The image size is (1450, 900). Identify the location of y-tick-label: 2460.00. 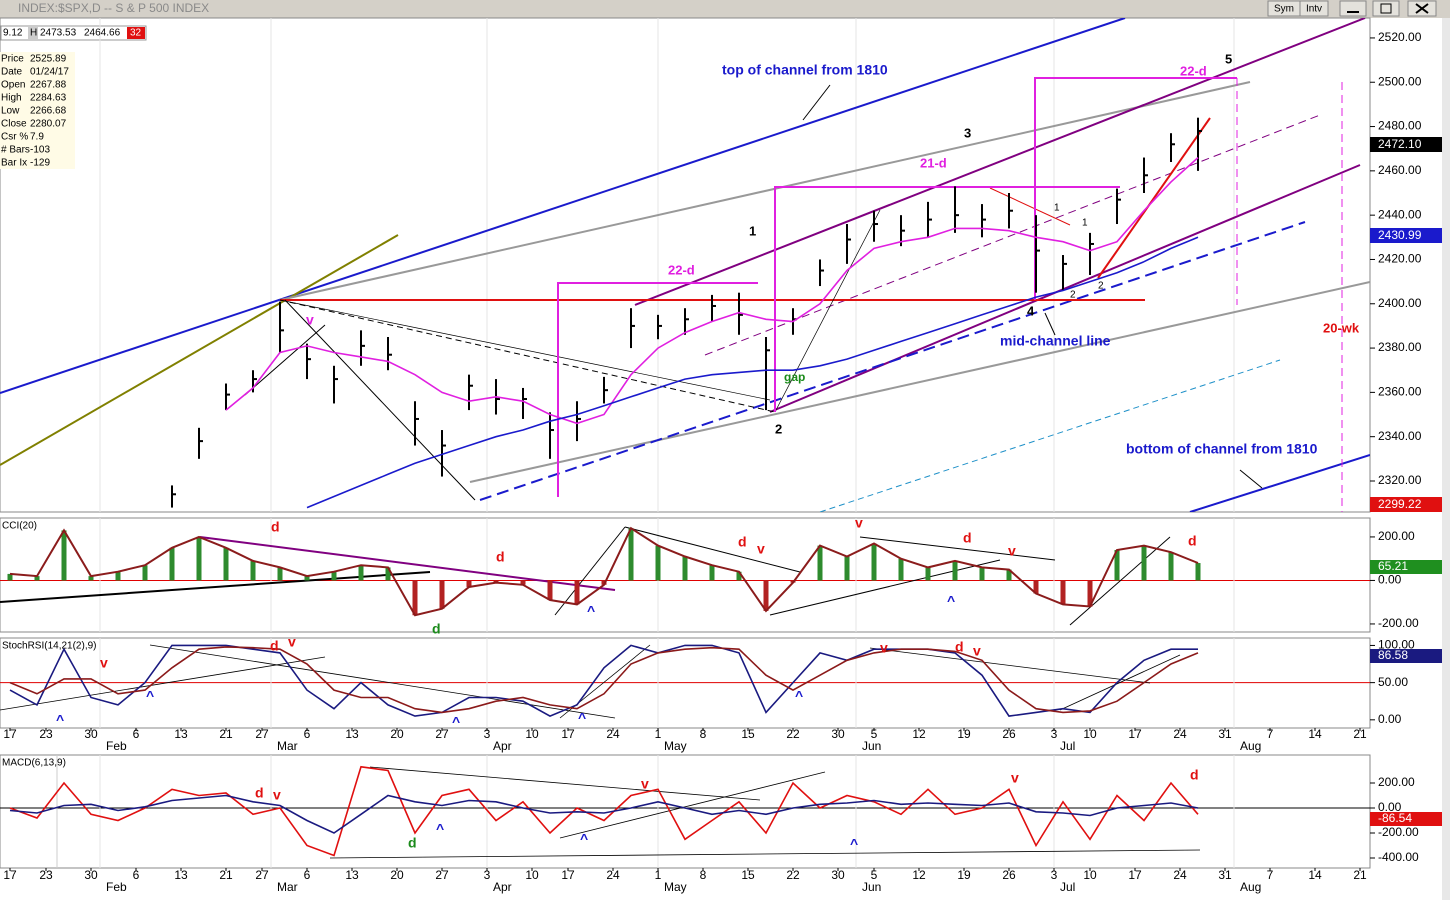
(1400, 170).